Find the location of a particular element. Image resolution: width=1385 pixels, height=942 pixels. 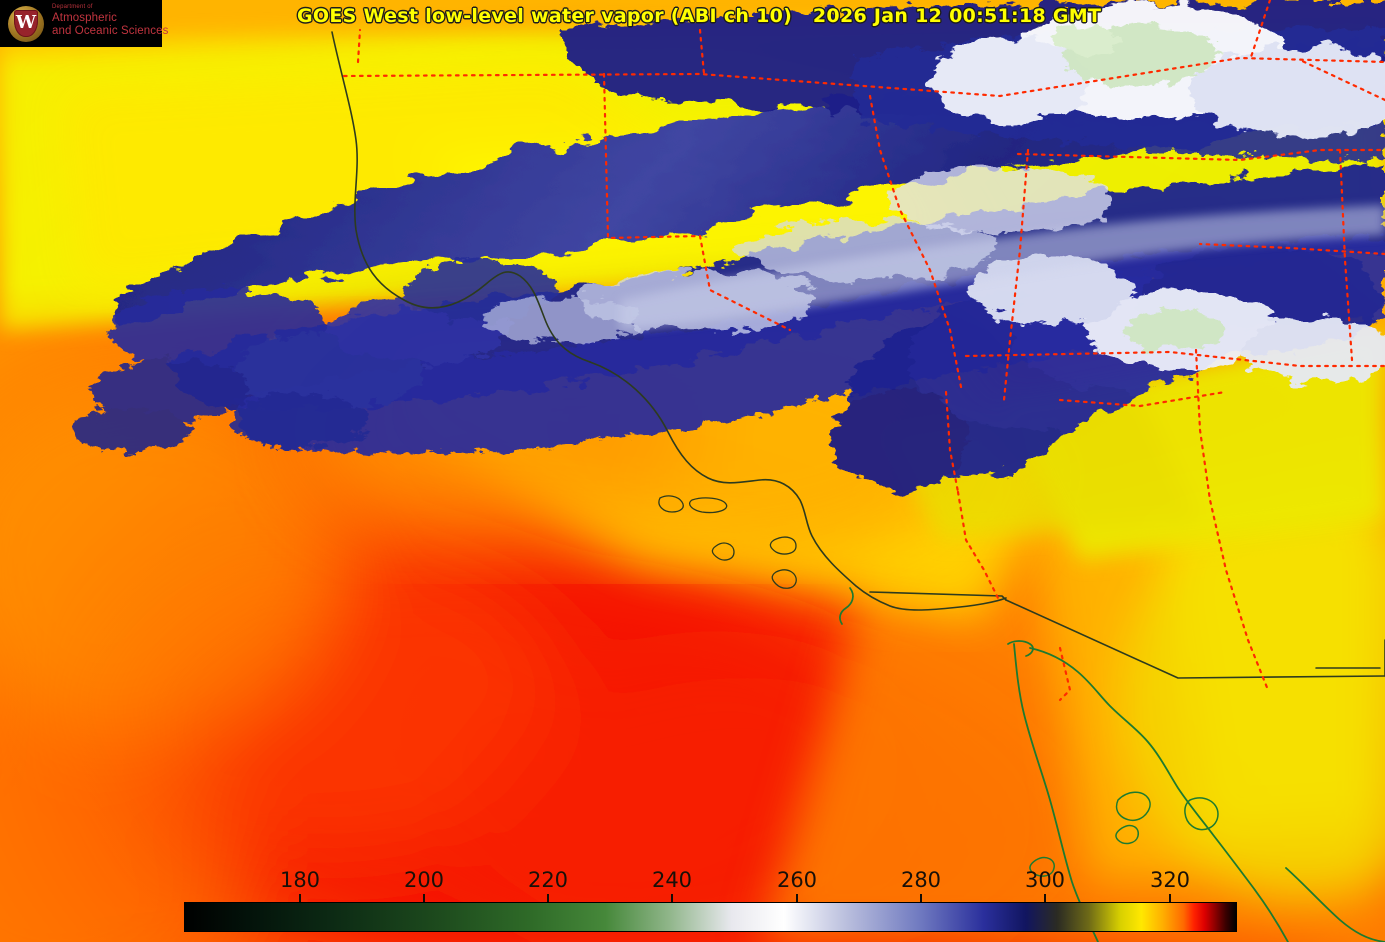

colorbar-label-240: 240 is located at coordinates (672, 880).